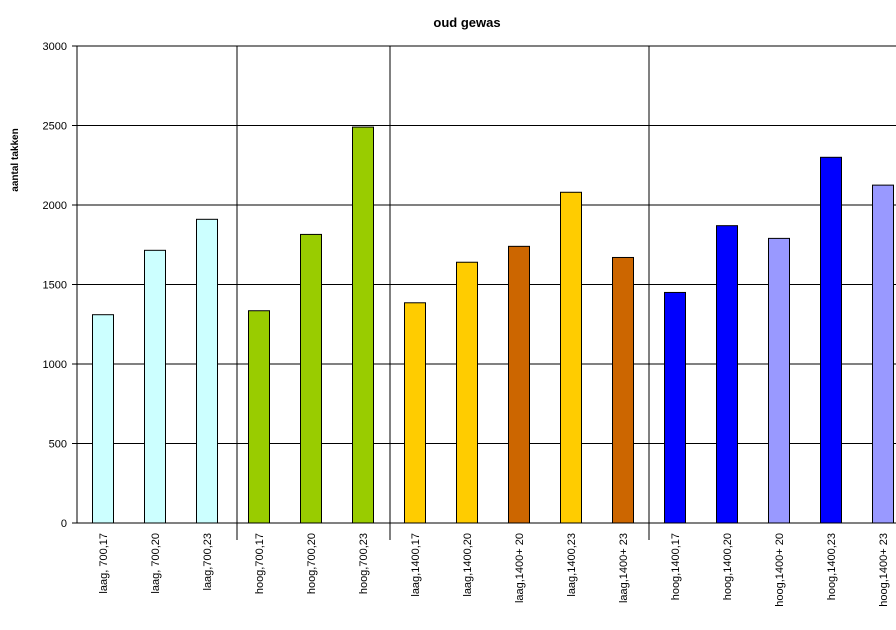 This screenshot has height=630, width=896. I want to click on chart-title: oud gewas, so click(466, 22).